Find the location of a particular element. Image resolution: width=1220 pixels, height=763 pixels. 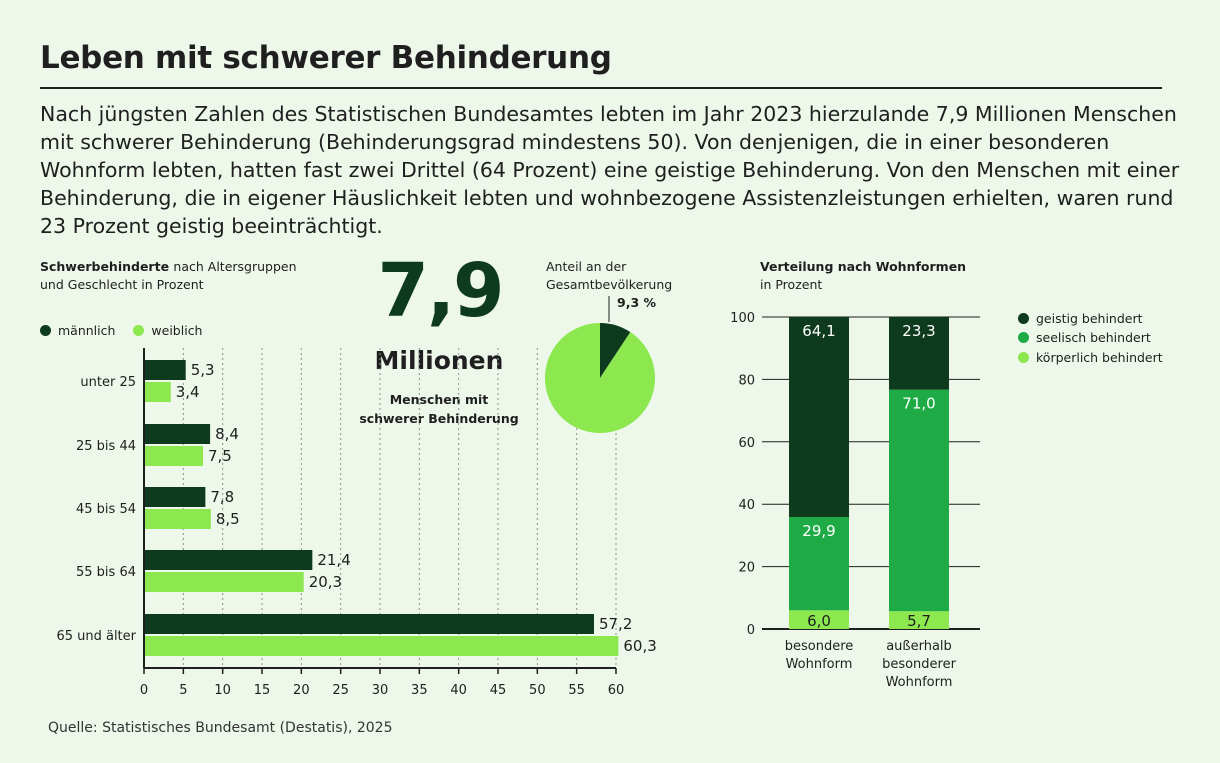

x-tick-label: 15 is located at coordinates (262, 690).